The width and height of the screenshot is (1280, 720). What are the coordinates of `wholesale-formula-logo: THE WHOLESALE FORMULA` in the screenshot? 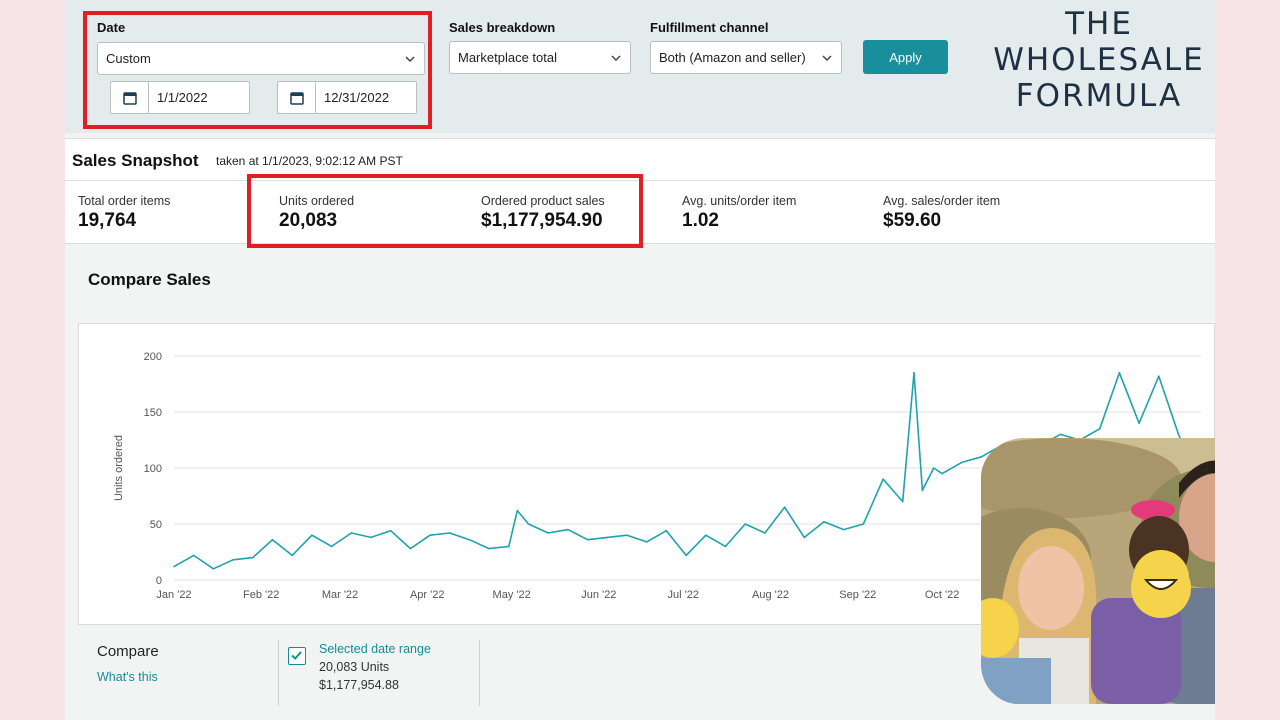 It's located at (1099, 60).